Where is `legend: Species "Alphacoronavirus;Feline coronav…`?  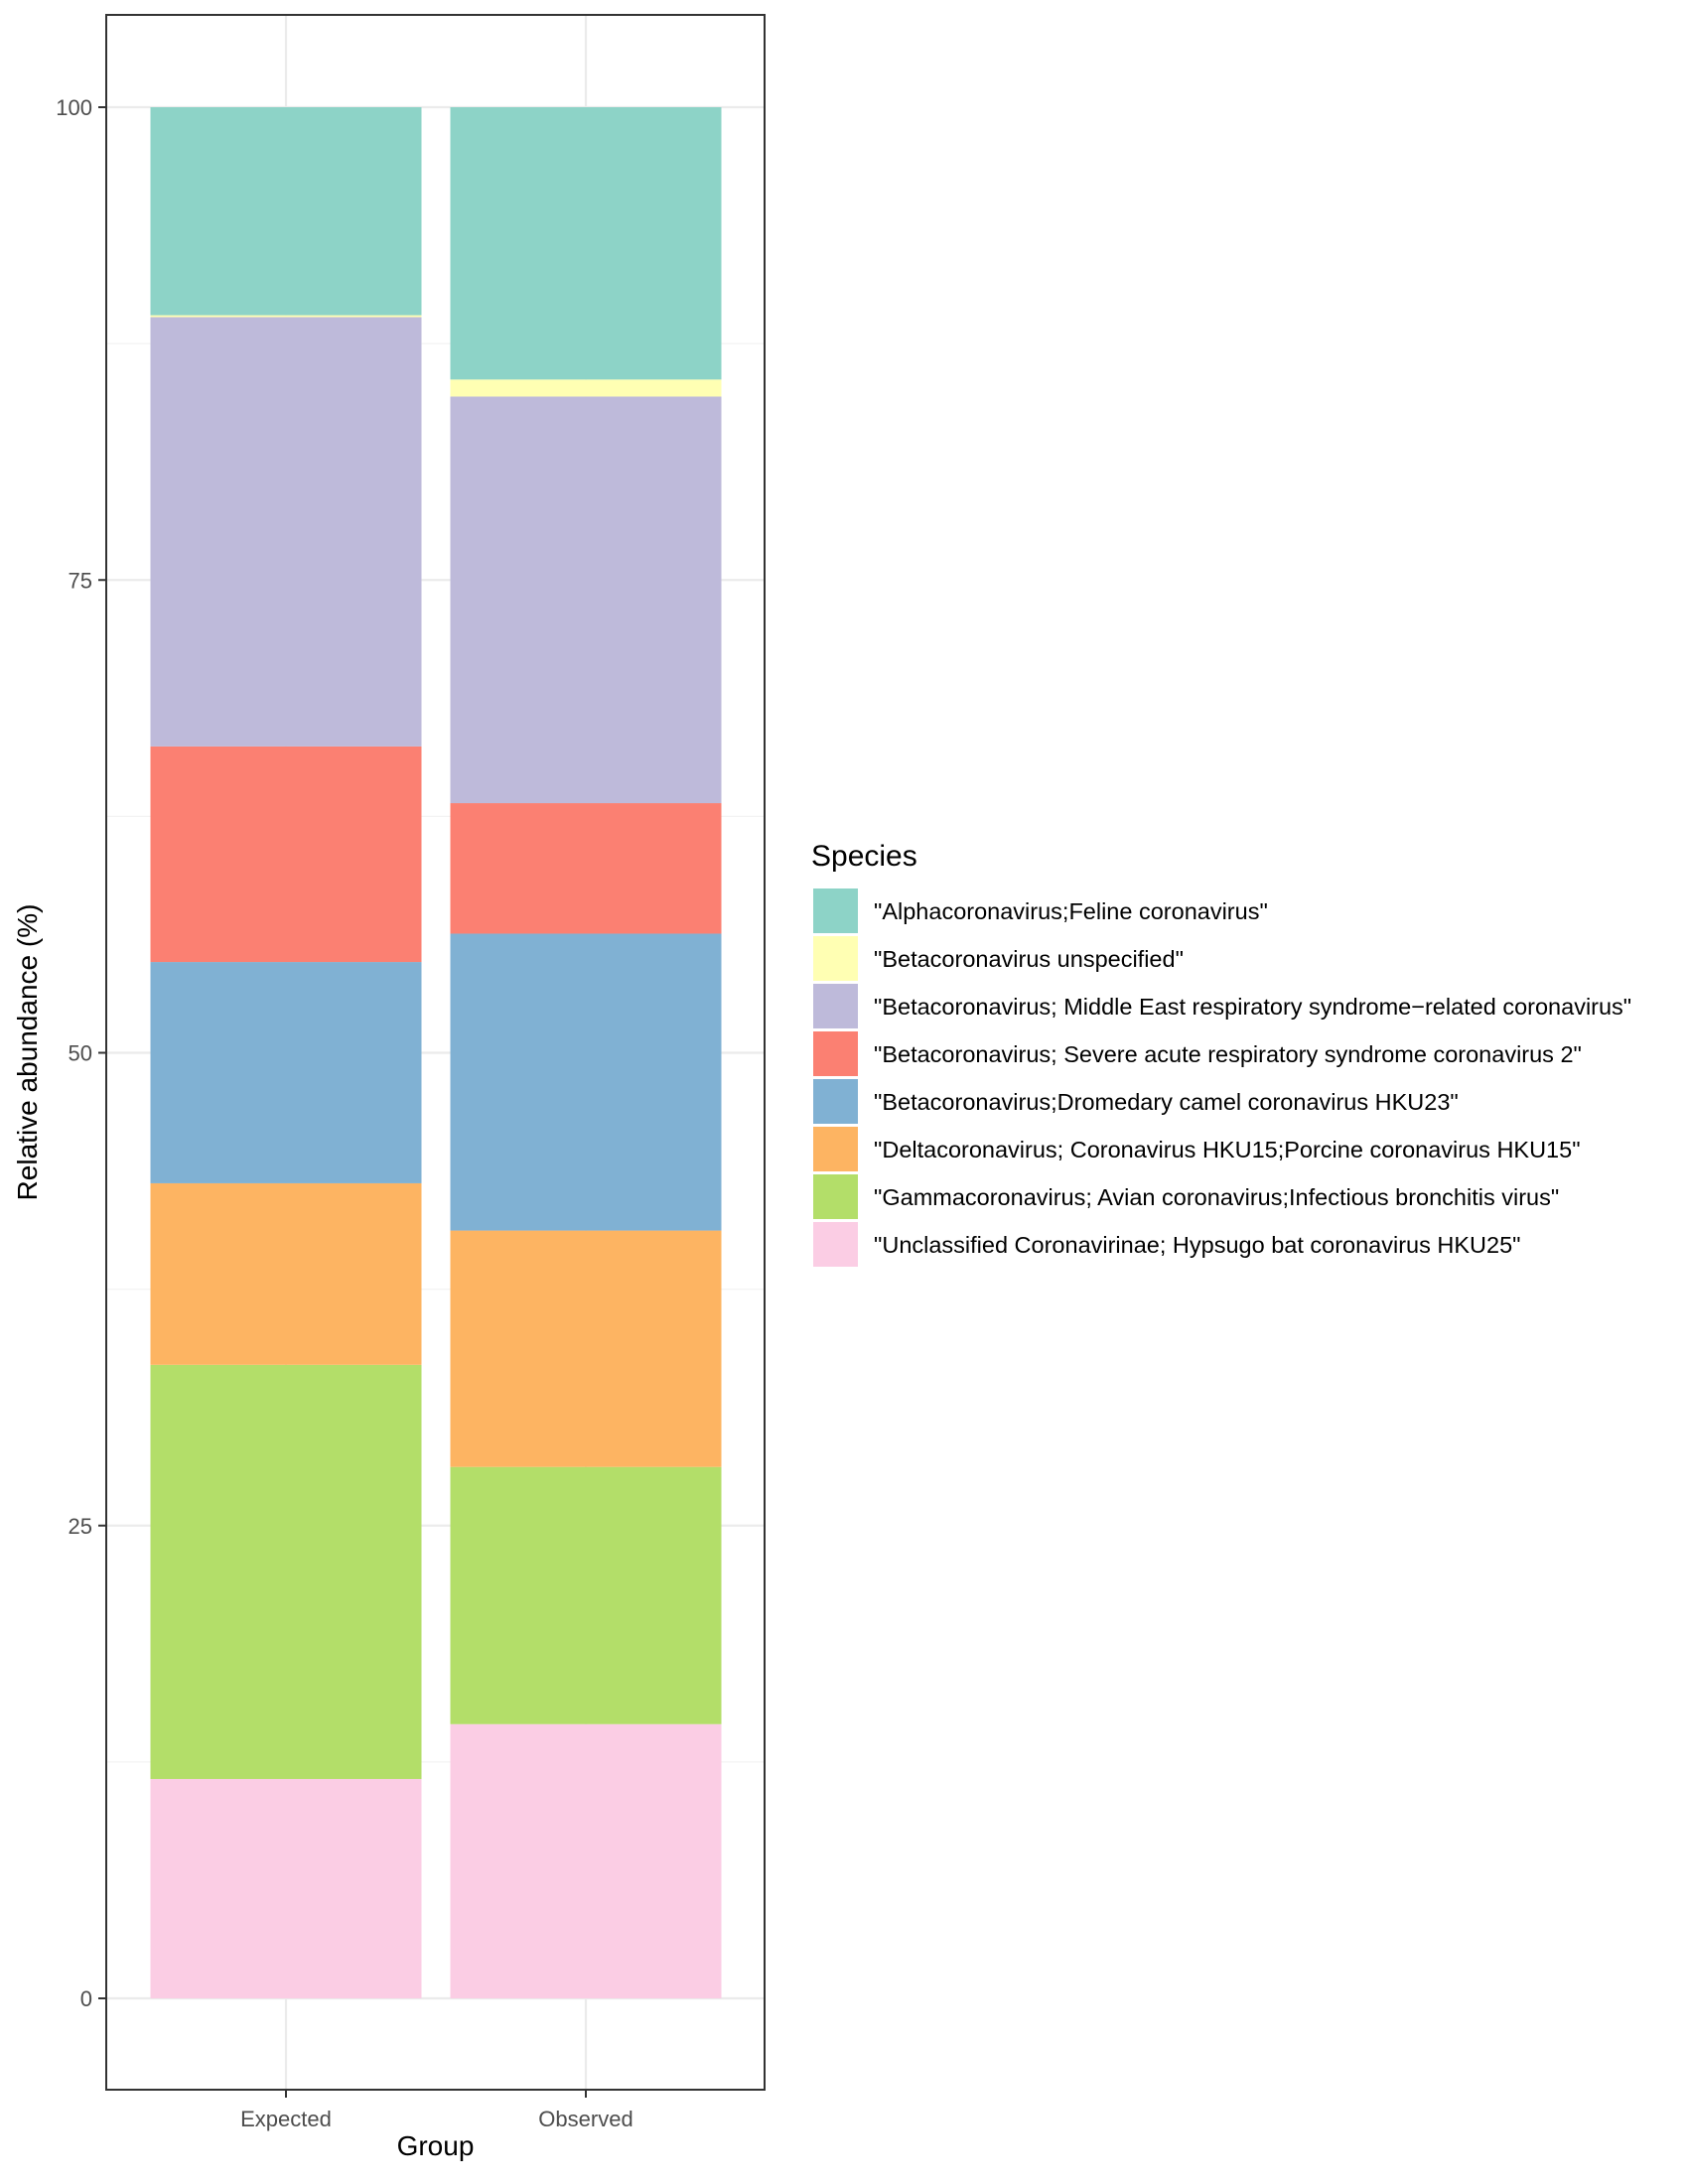 legend: Species "Alphacoronavirus;Feline coronav… is located at coordinates (1221, 1053).